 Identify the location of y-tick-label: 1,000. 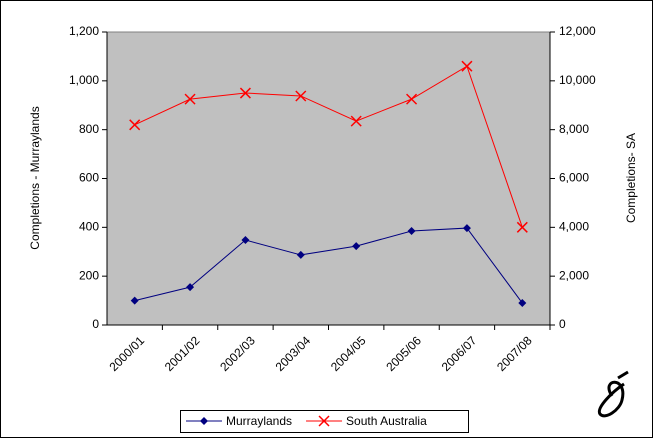
(84, 80).